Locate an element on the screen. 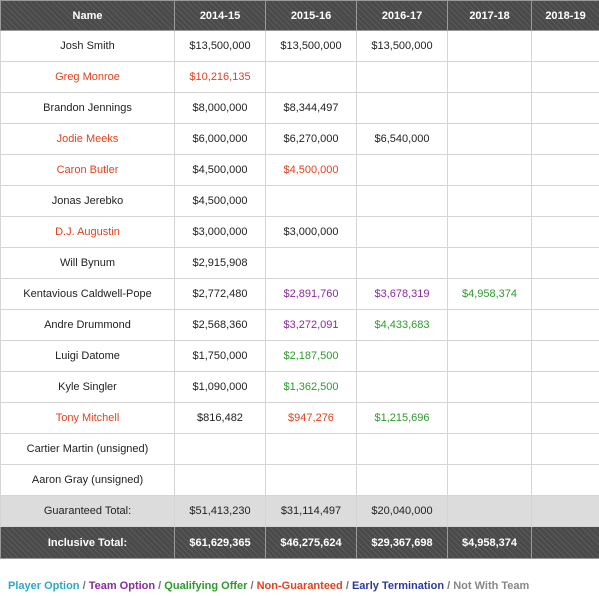 Image resolution: width=599 pixels, height=596 pixels. table-row: Aaron Gray (unsigned) is located at coordinates (299, 480).